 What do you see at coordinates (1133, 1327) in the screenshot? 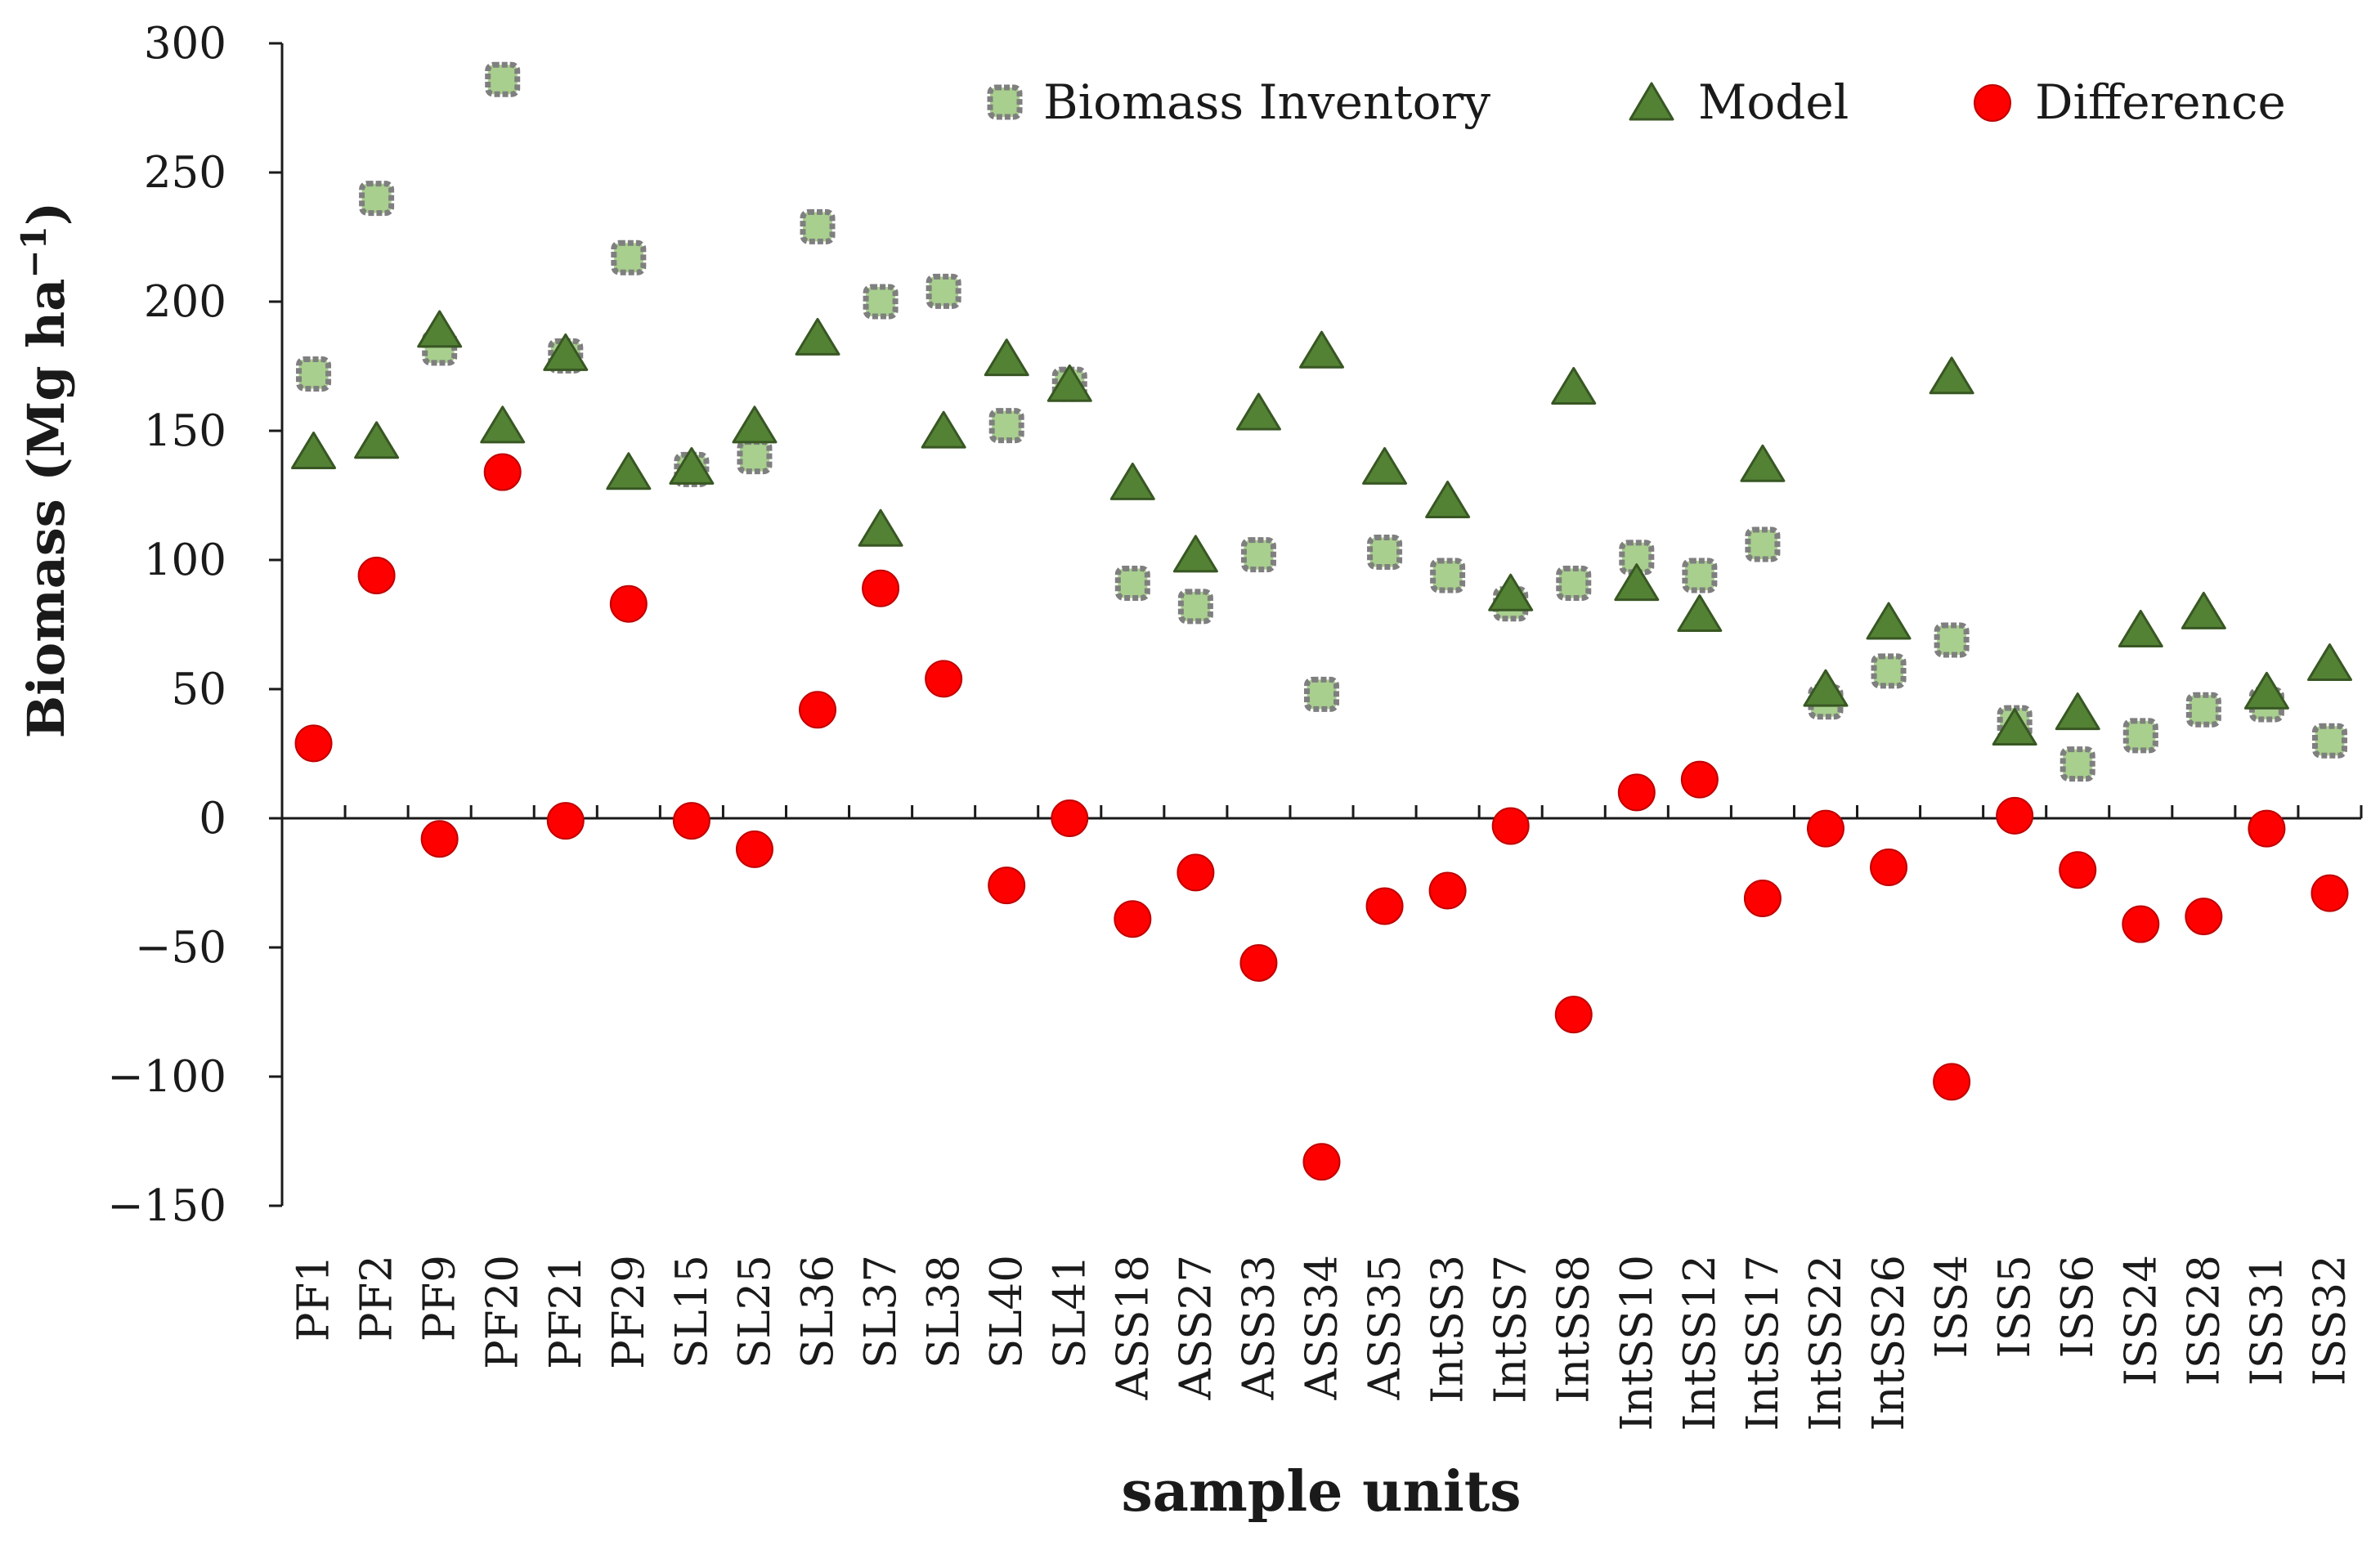
I see `x-tick-label: ASS18` at bounding box center [1133, 1327].